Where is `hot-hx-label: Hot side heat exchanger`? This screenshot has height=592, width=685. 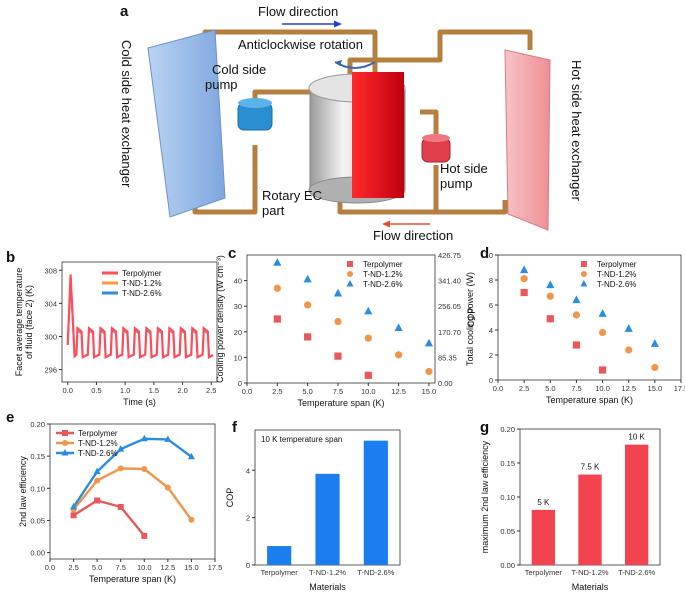 hot-hx-label: Hot side heat exchanger is located at coordinates (576, 131).